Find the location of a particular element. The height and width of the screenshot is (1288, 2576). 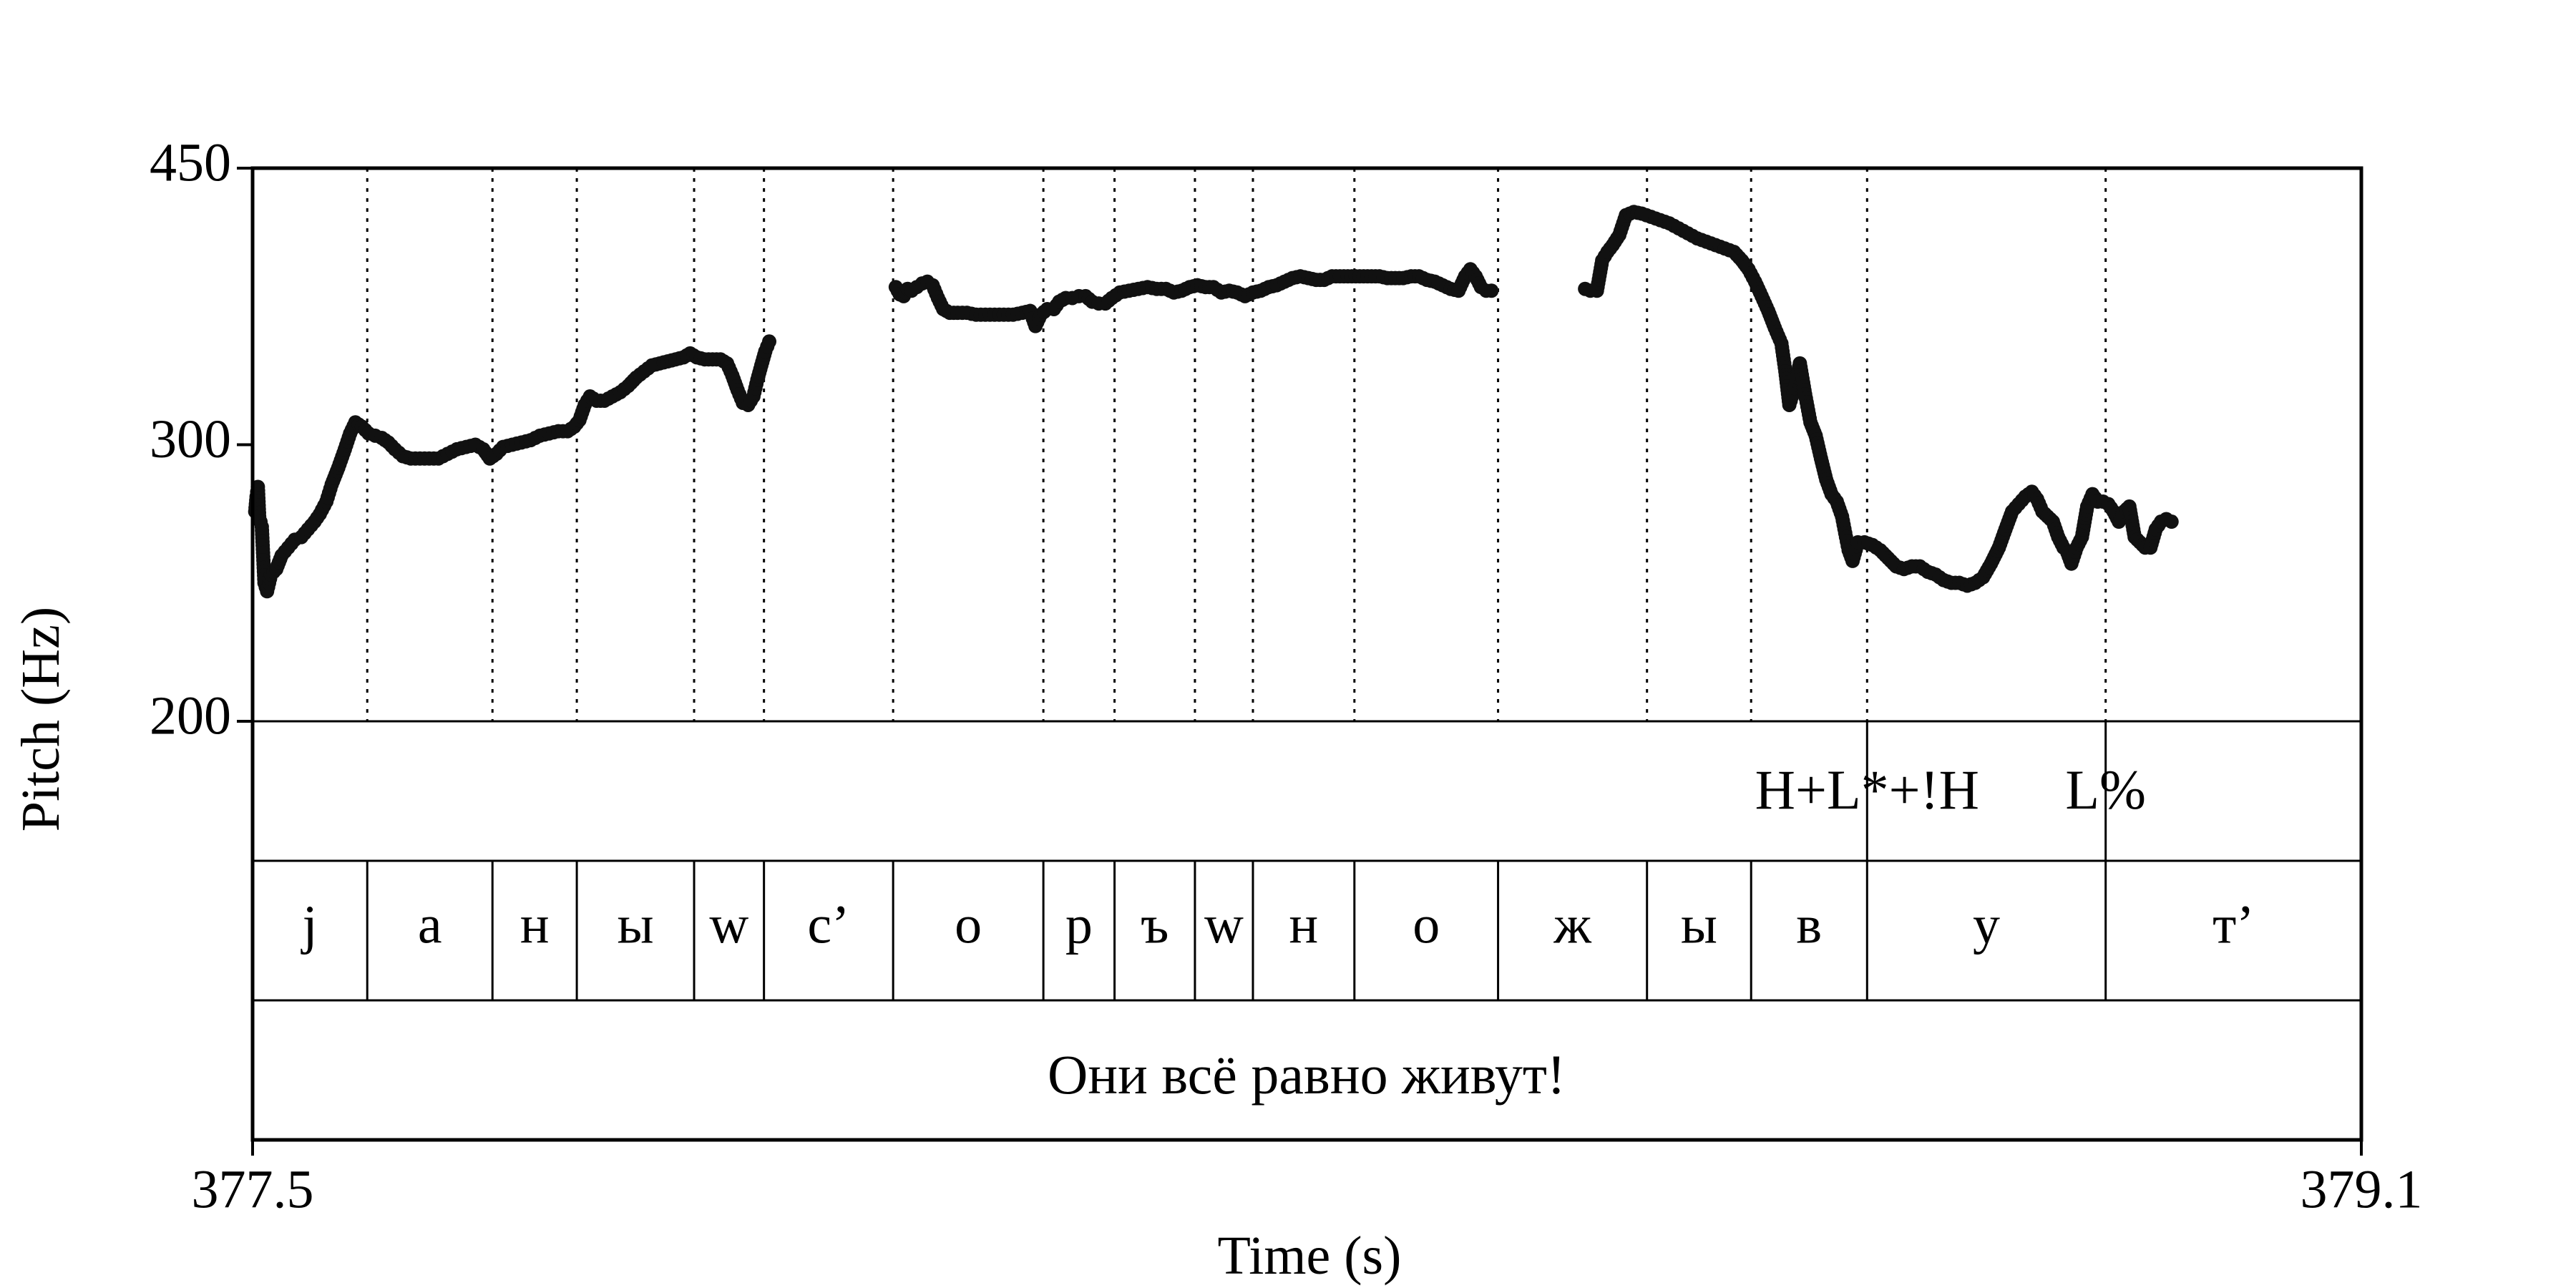

y-axis-ticks: 200 300 450 is located at coordinates (201, 439).